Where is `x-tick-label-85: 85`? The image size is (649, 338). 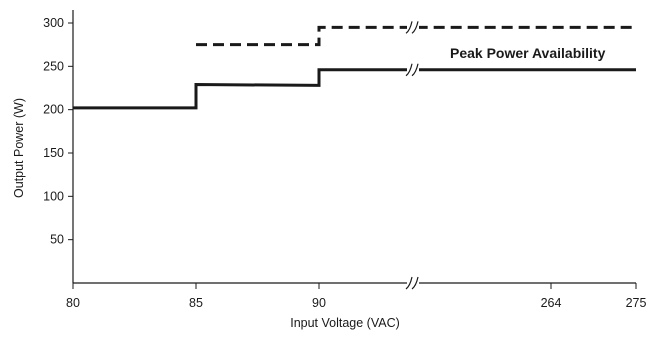 x-tick-label-85: 85 is located at coordinates (196, 303).